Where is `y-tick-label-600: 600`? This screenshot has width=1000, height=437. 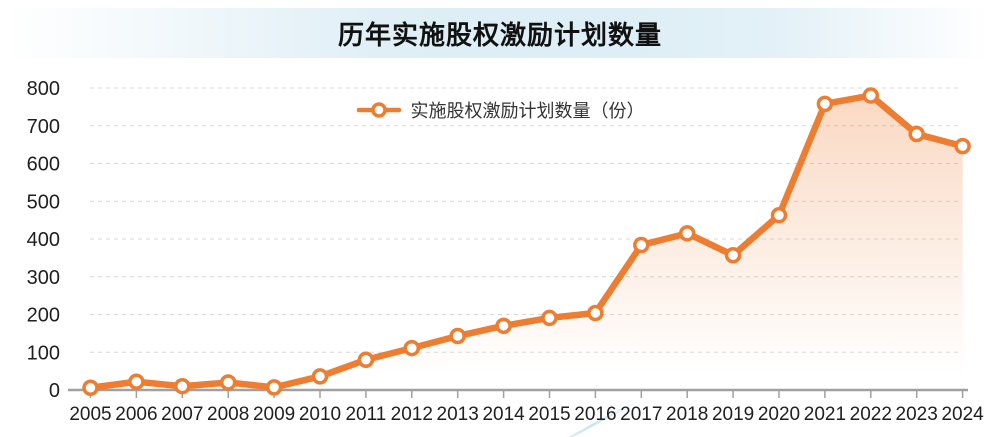 y-tick-label-600: 600 is located at coordinates (43, 165).